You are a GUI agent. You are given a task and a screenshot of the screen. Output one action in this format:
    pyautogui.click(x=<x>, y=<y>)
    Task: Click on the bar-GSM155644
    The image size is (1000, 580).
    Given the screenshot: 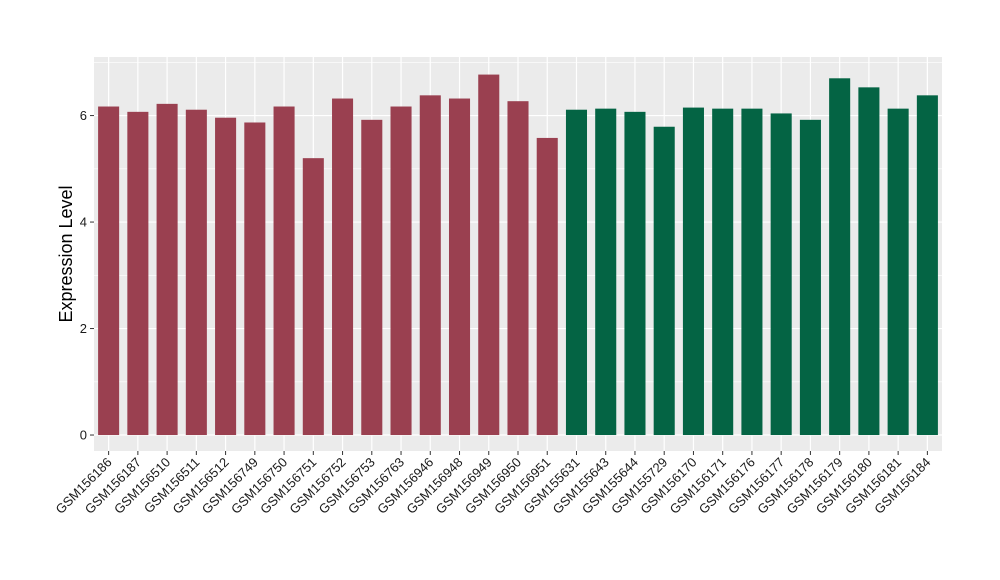 What is the action you would take?
    pyautogui.click(x=635, y=273)
    